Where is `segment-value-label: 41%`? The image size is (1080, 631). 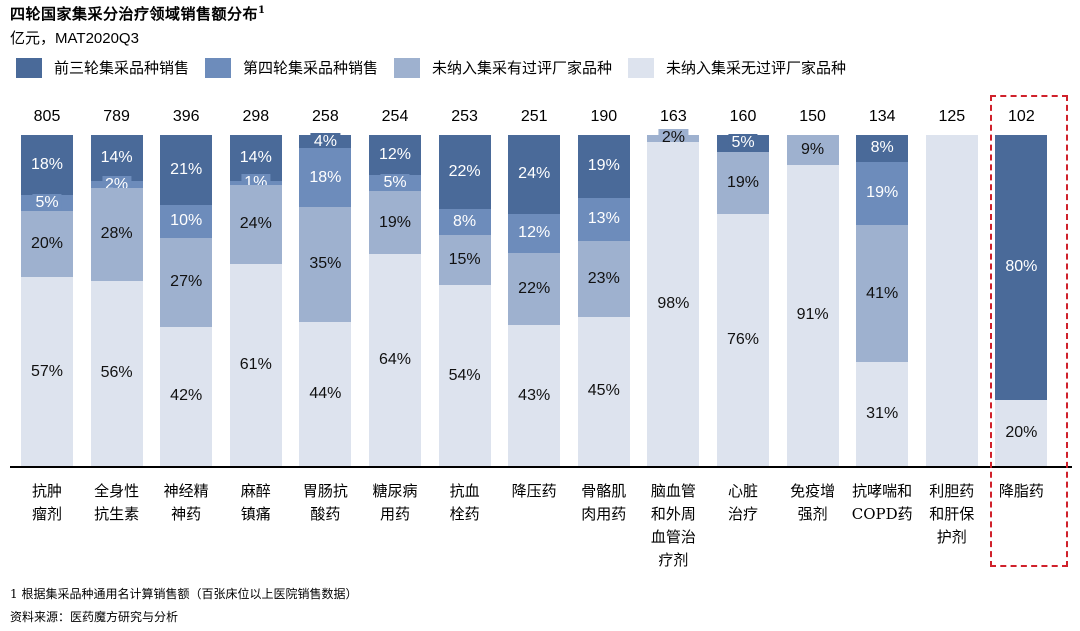 segment-value-label: 41% is located at coordinates (882, 293).